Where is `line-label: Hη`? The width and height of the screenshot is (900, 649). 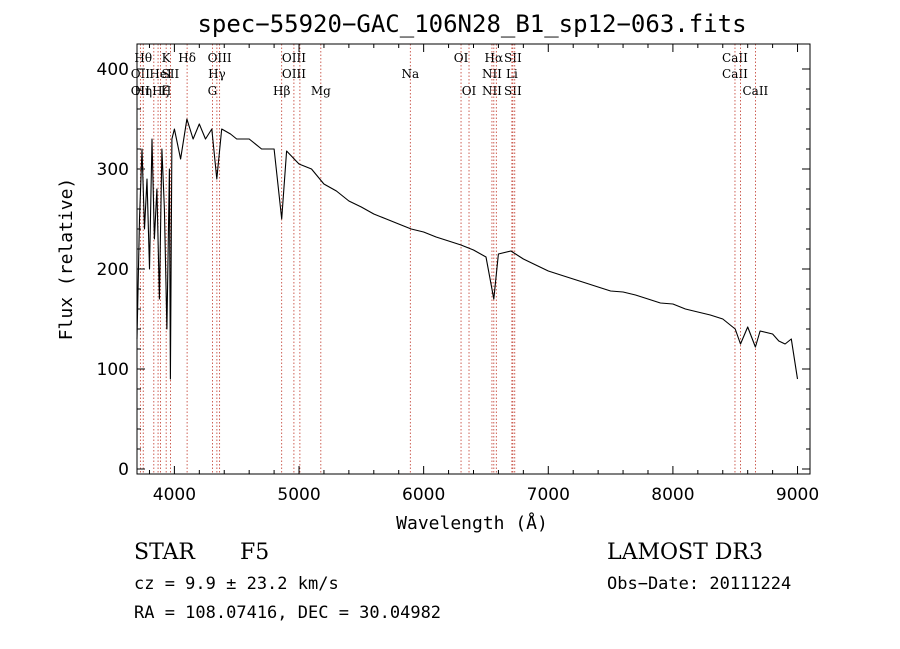
line-label: Hη is located at coordinates (143, 91).